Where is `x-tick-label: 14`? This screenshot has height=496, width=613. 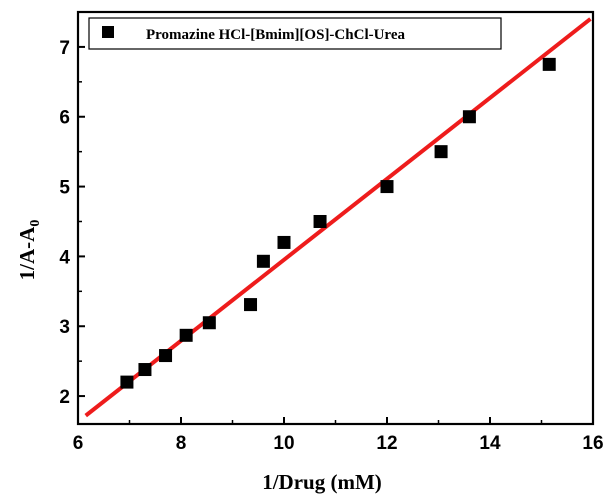
x-tick-label: 14 is located at coordinates (490, 443).